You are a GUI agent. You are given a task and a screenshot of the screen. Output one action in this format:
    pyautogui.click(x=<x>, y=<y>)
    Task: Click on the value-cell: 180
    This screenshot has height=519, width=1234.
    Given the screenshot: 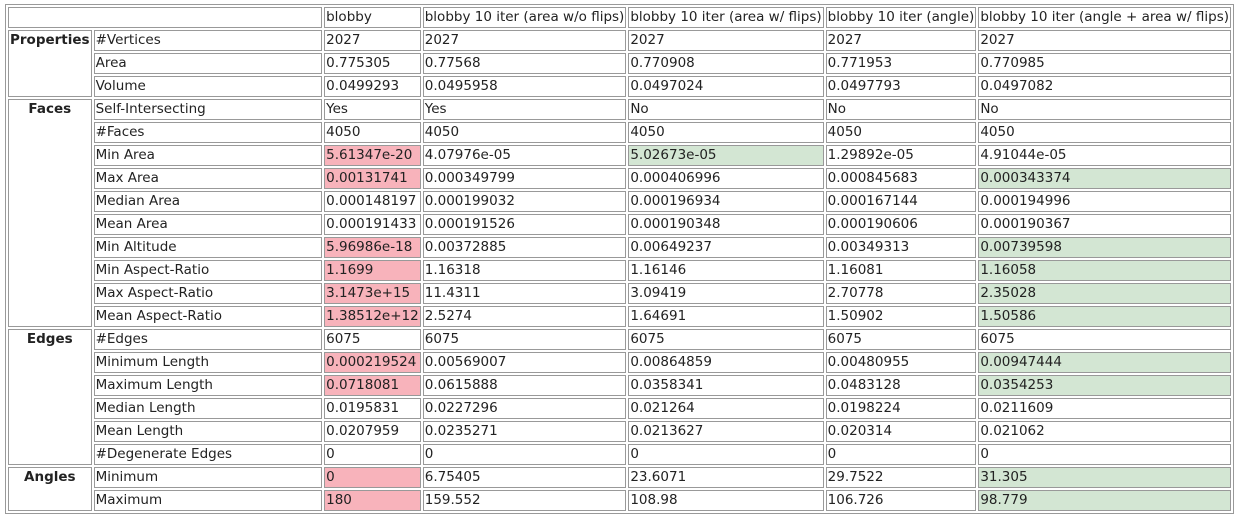 What is the action you would take?
    pyautogui.click(x=372, y=500)
    